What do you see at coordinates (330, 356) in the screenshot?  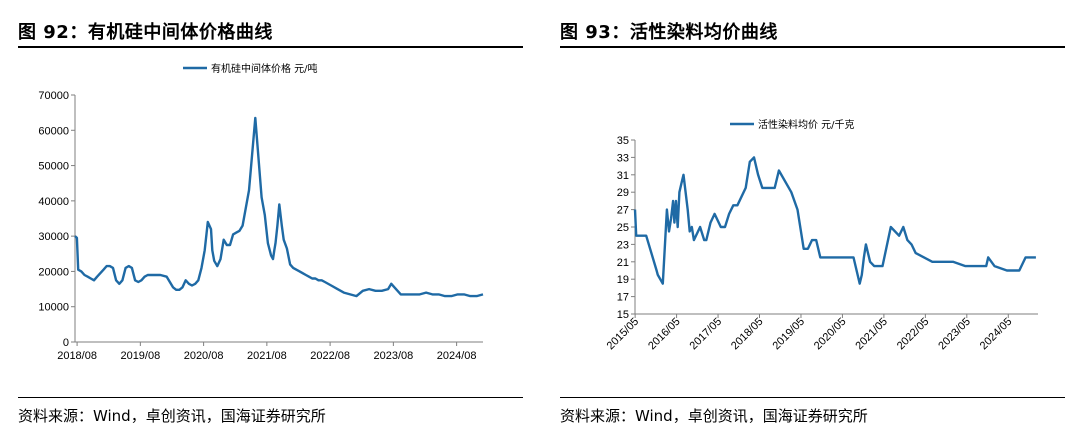 I see `x-tick-label: 2022/08` at bounding box center [330, 356].